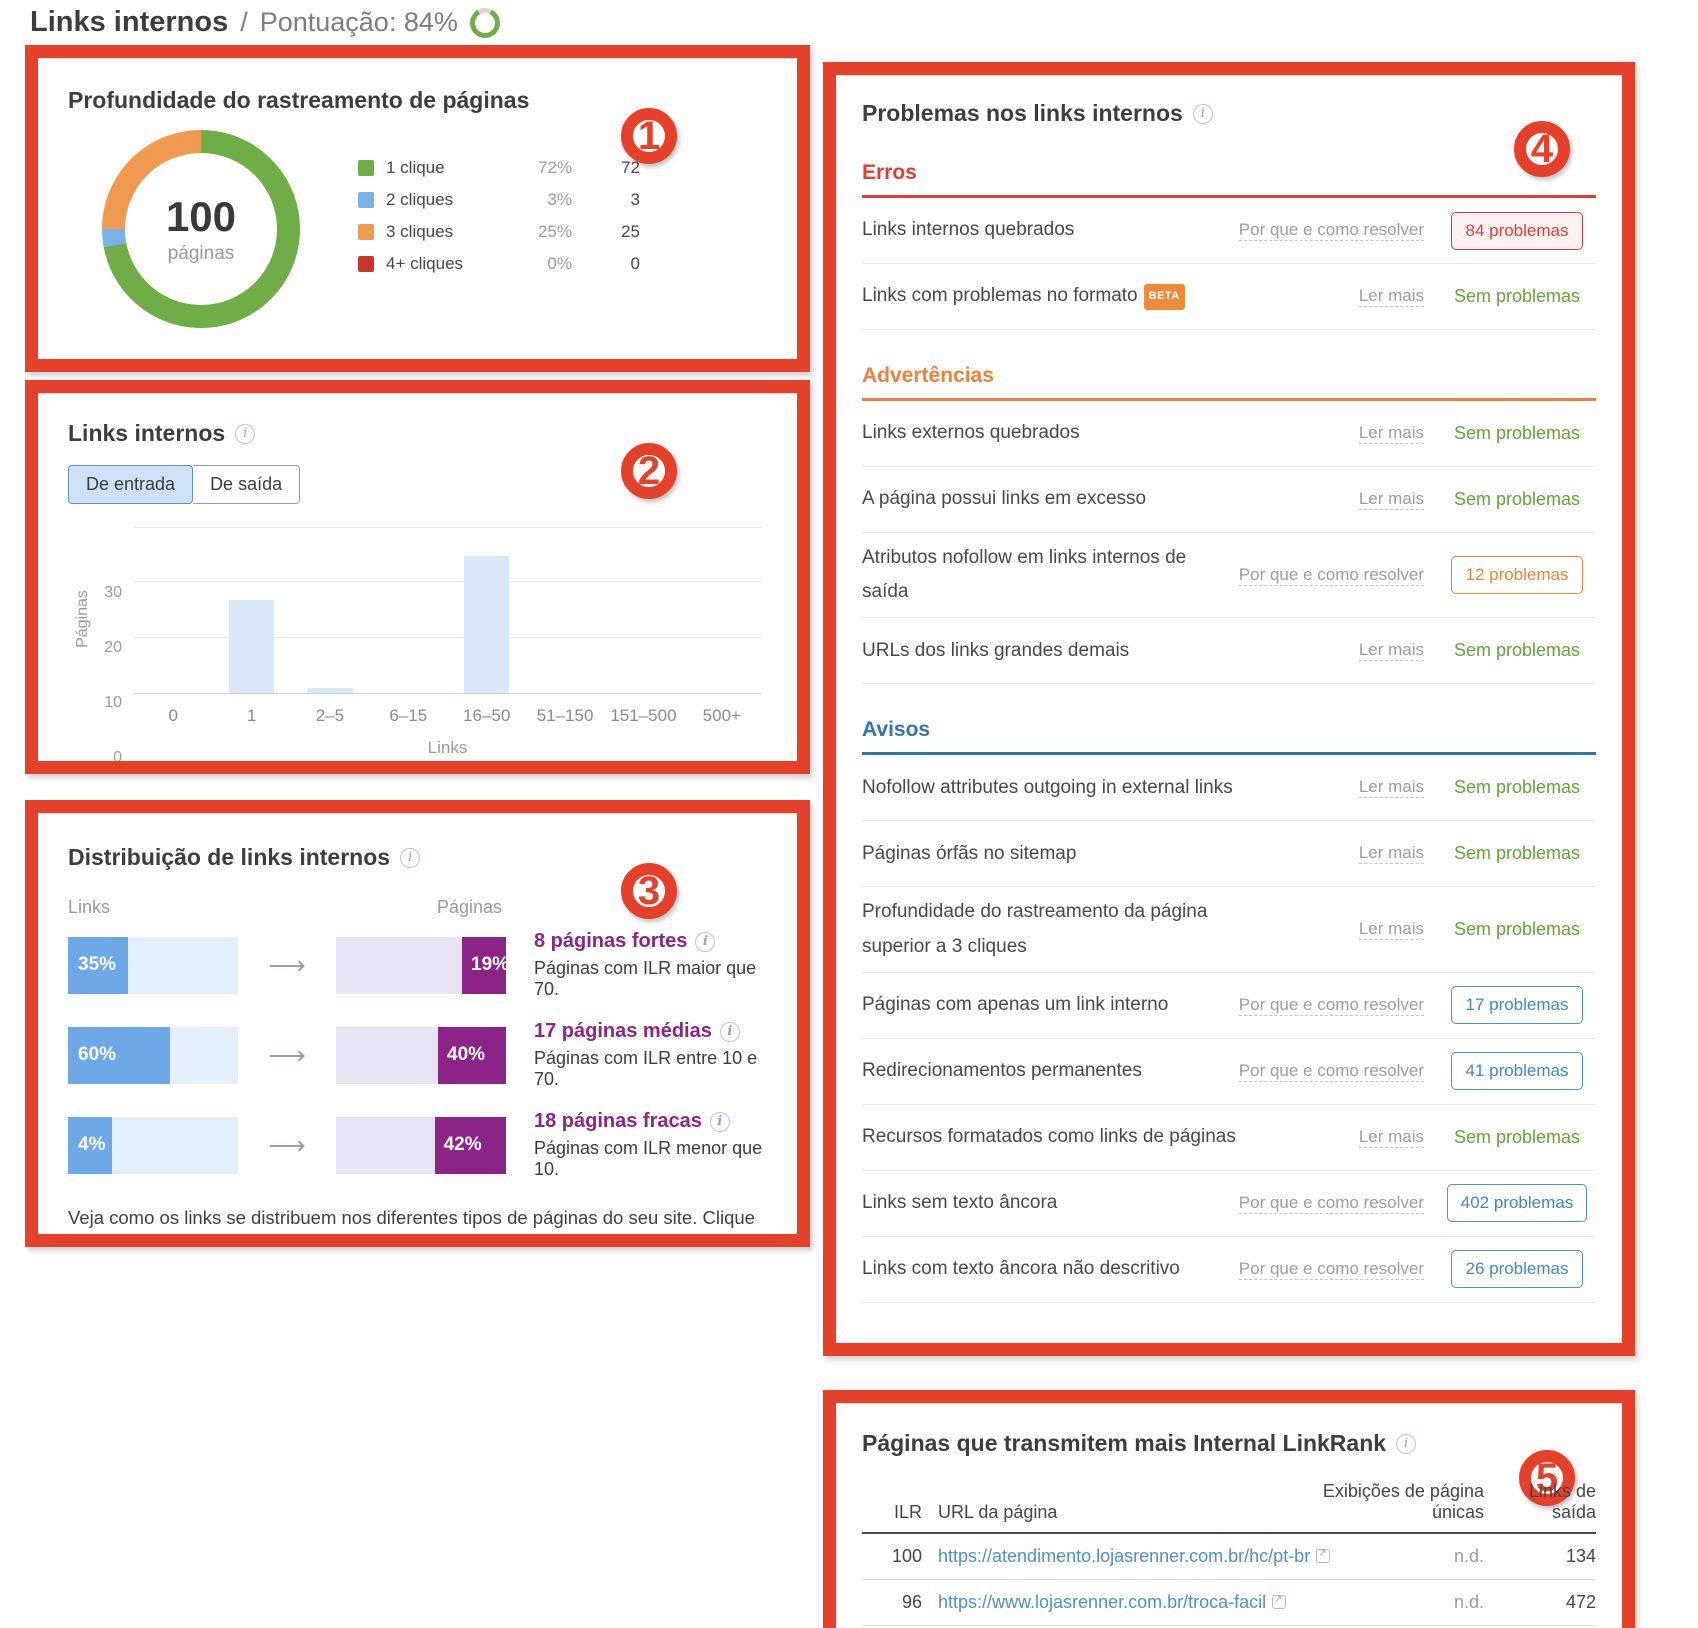 The image size is (1698, 1628). Describe the element at coordinates (648, 1158) in the screenshot. I see `weak-pages-desc: Páginas com ILR menor que 10.` at that location.